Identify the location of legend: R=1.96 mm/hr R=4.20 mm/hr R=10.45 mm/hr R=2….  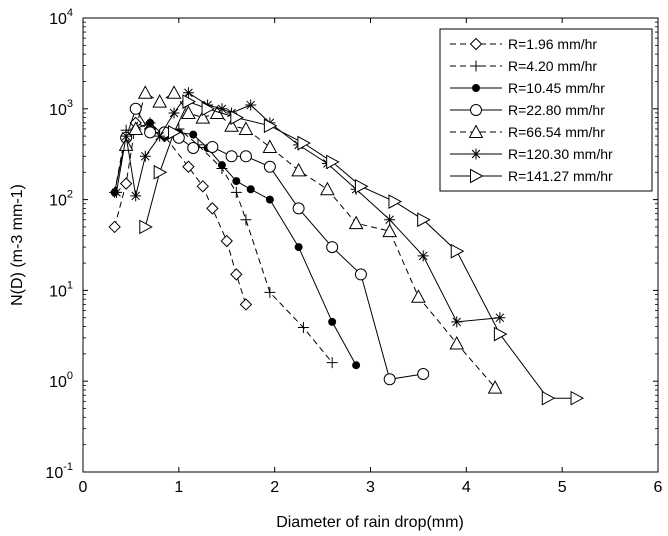
(546, 110).